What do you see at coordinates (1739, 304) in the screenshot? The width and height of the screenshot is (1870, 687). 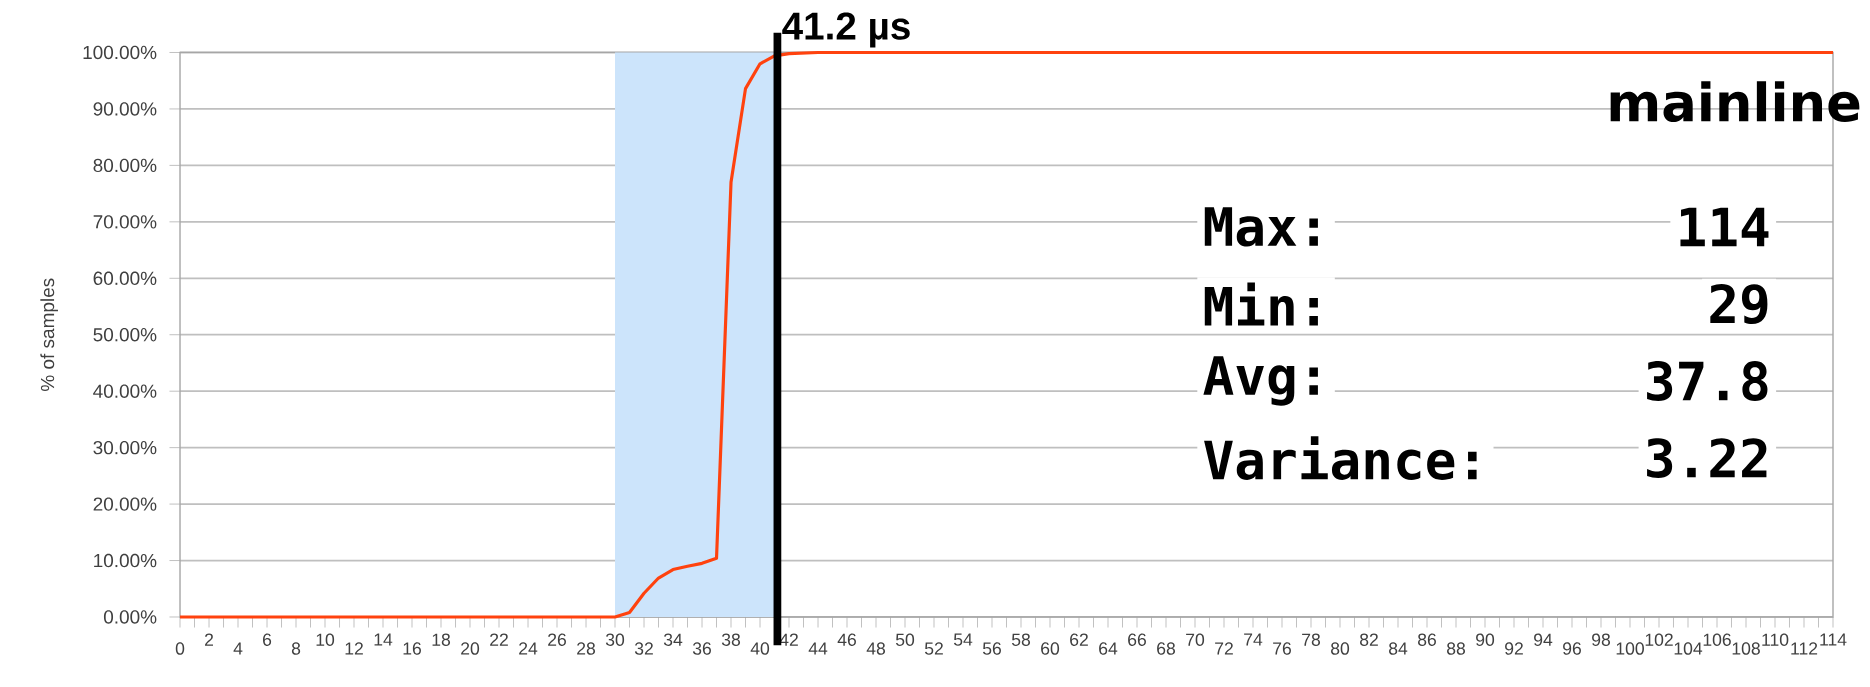 I see `annotation: 29` at bounding box center [1739, 304].